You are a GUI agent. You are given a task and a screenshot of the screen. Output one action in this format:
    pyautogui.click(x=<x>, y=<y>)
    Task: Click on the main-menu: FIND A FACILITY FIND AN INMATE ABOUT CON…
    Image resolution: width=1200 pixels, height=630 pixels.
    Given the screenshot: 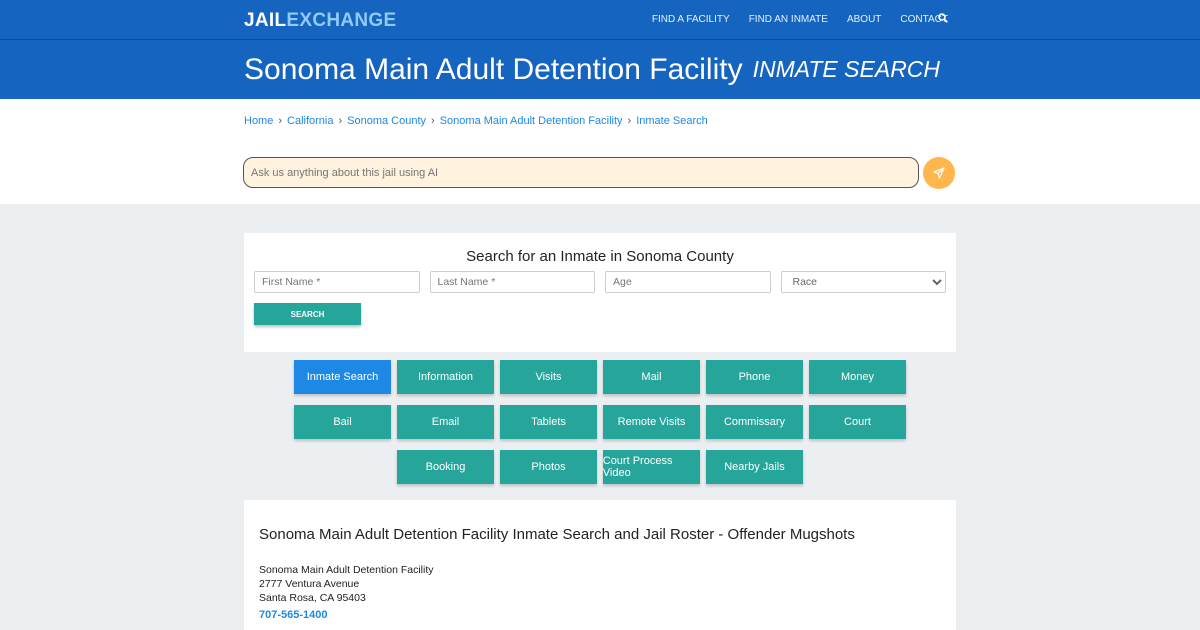 What is the action you would take?
    pyautogui.click(x=800, y=19)
    